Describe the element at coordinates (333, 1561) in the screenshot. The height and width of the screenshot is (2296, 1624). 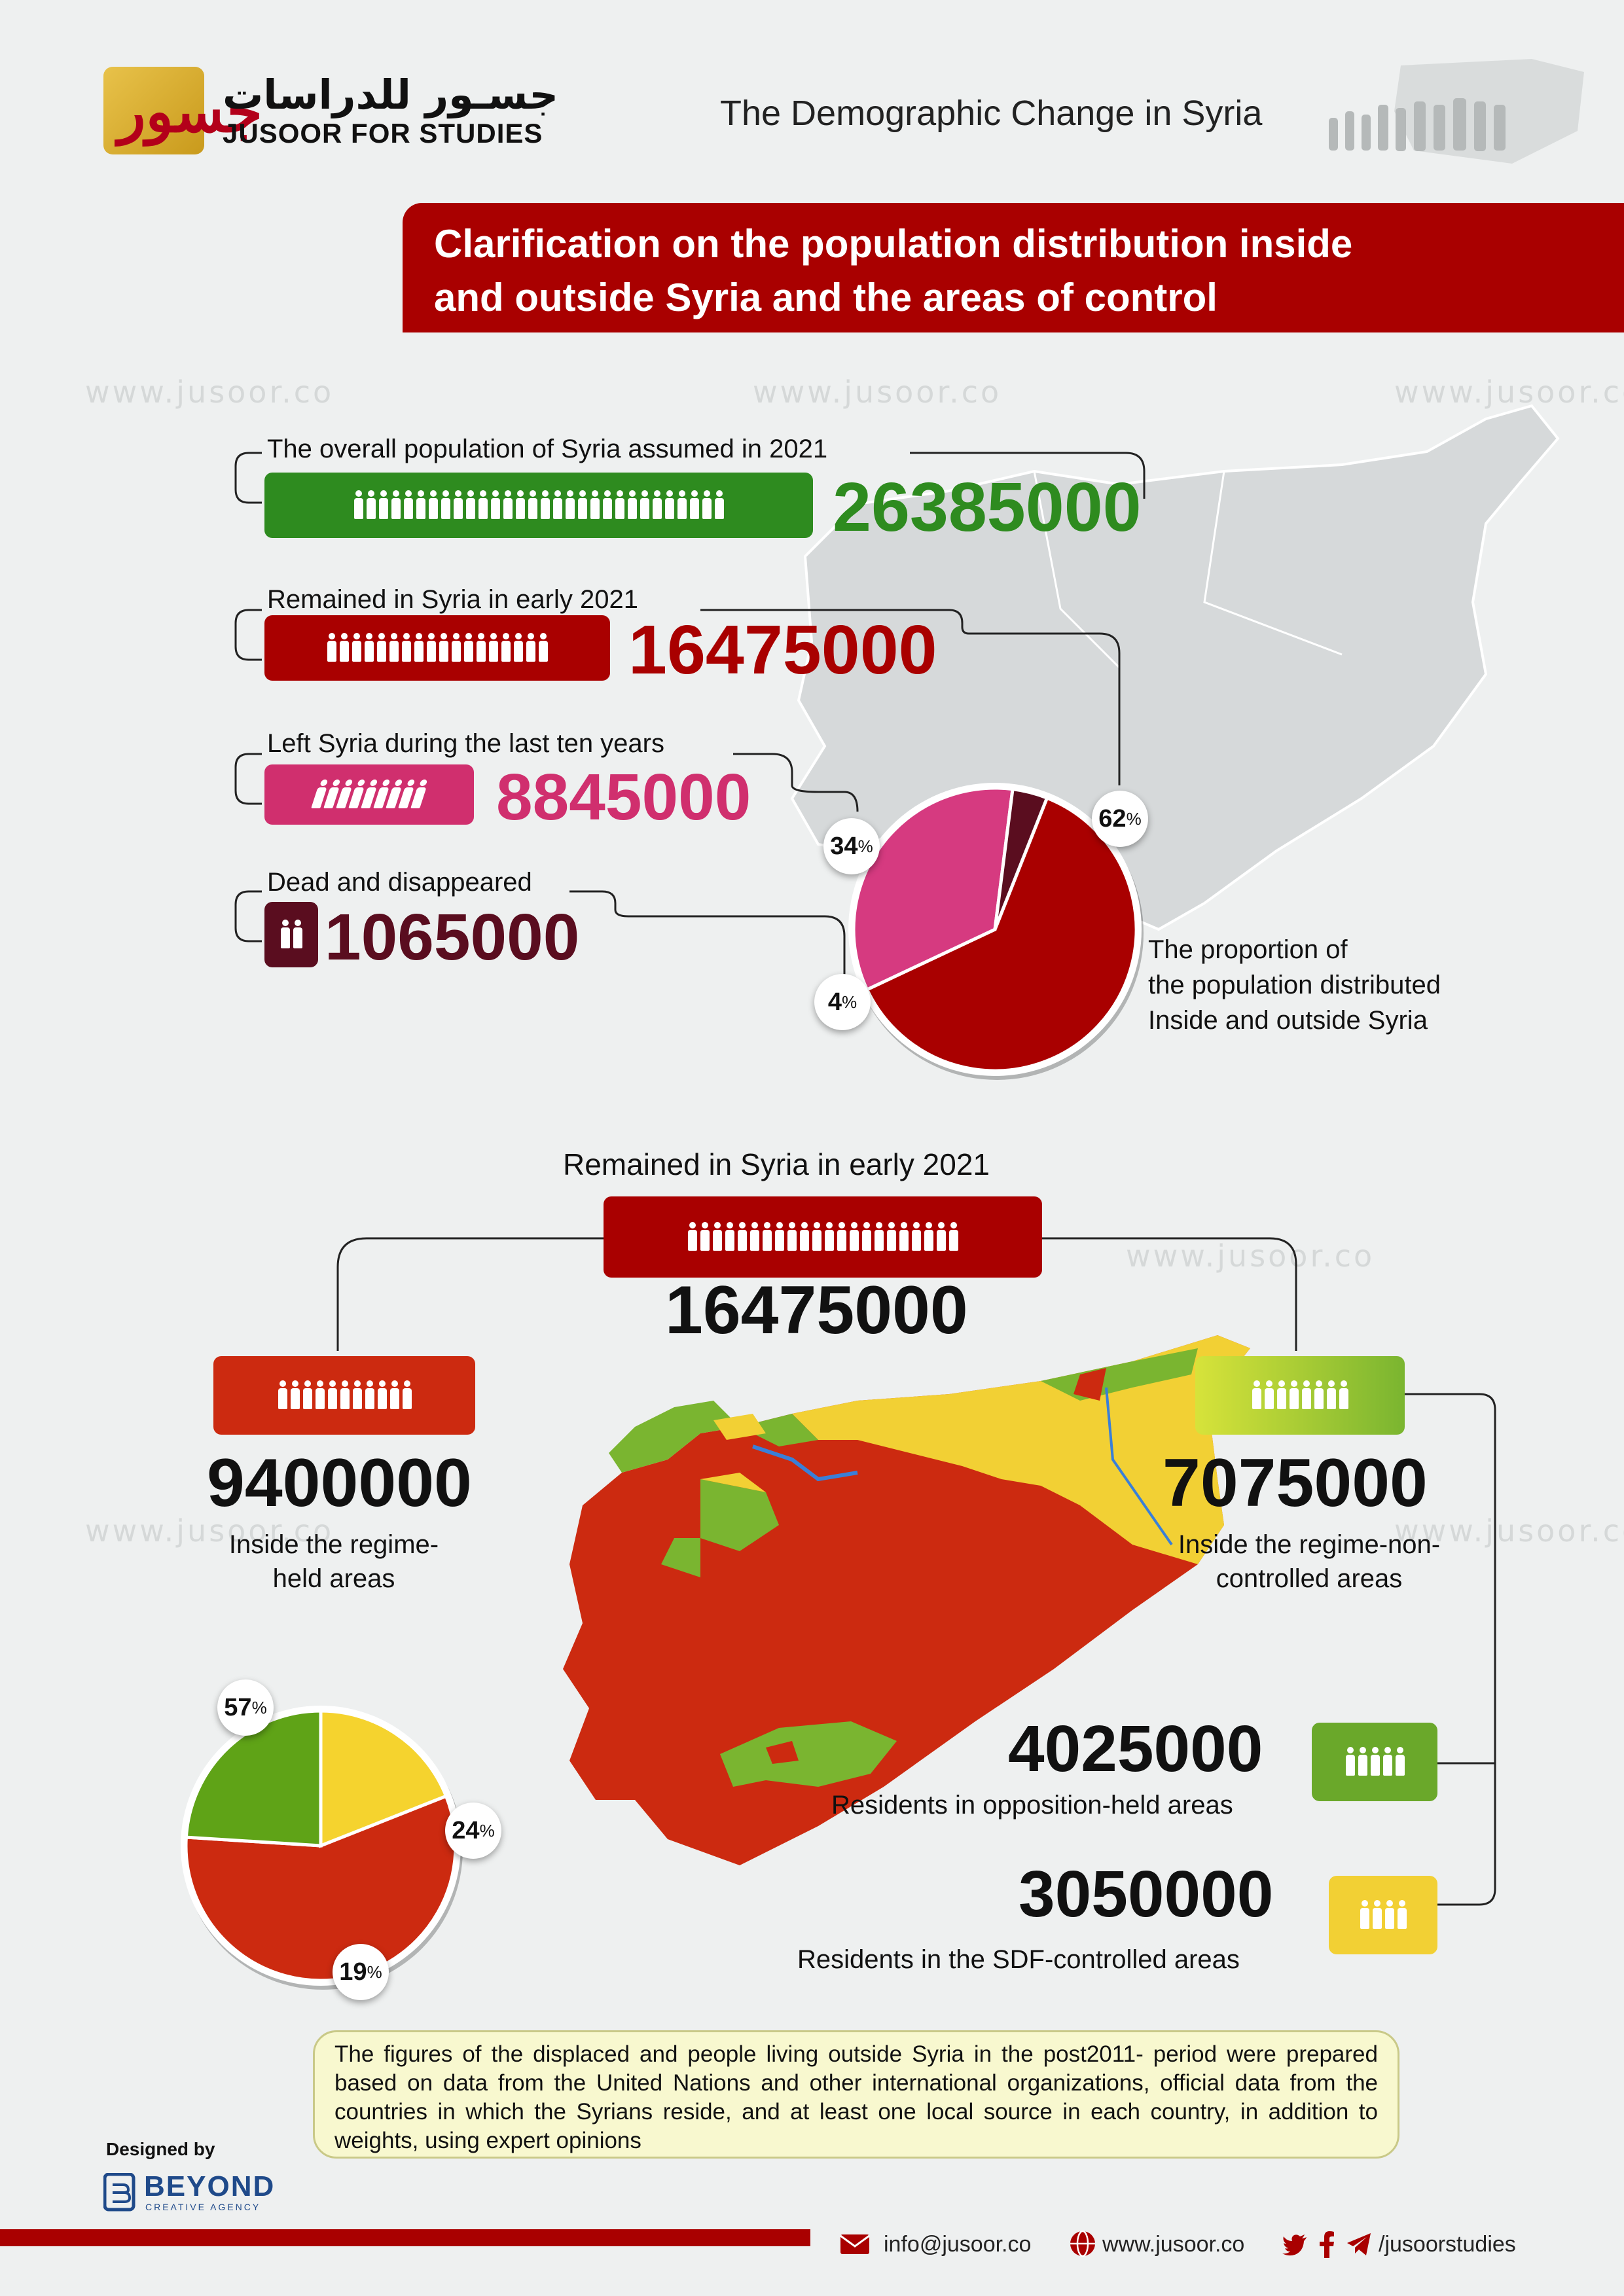
I see `regime-label: Inside the regime- held areas` at that location.